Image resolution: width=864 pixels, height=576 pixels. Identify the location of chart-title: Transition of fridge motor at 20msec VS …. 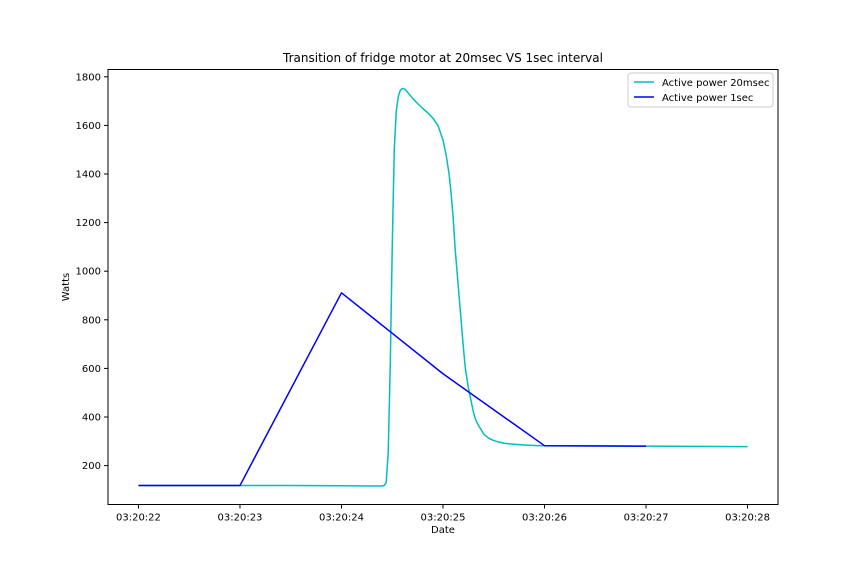
(442, 58).